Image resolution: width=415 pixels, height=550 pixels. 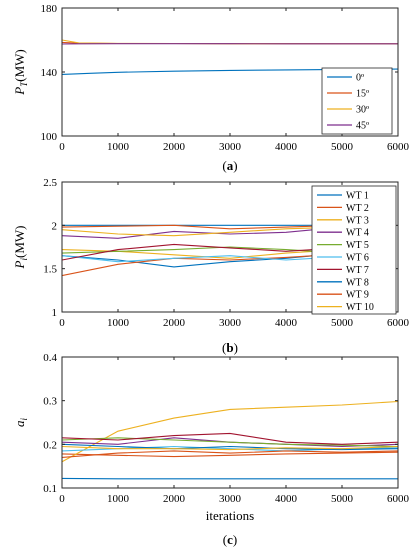 What do you see at coordinates (230, 515) in the screenshot?
I see `x-axis-label: iterations` at bounding box center [230, 515].